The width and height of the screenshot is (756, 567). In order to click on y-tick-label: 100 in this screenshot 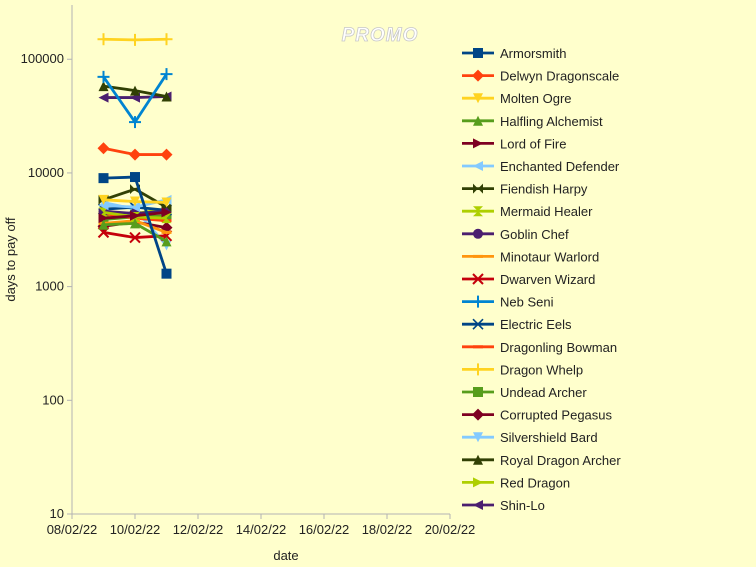, I will do `click(53, 399)`.